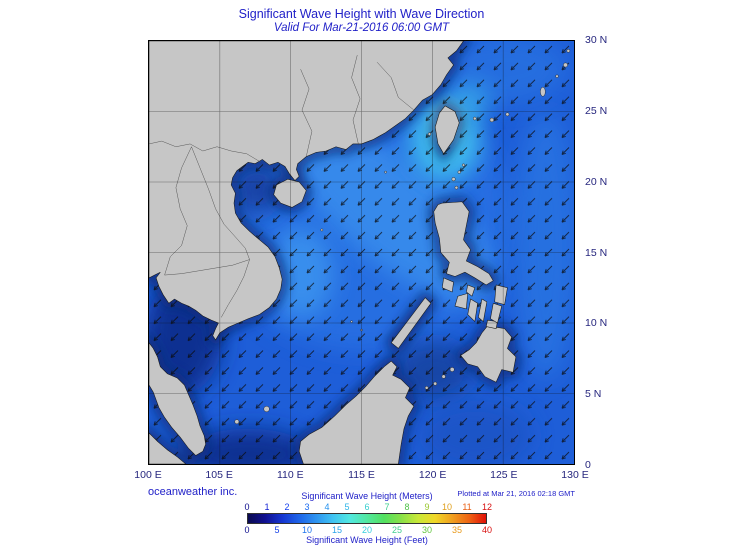 This screenshot has height=560, width=755. What do you see at coordinates (596, 110) in the screenshot?
I see `latitude-tick-label: 25 N` at bounding box center [596, 110].